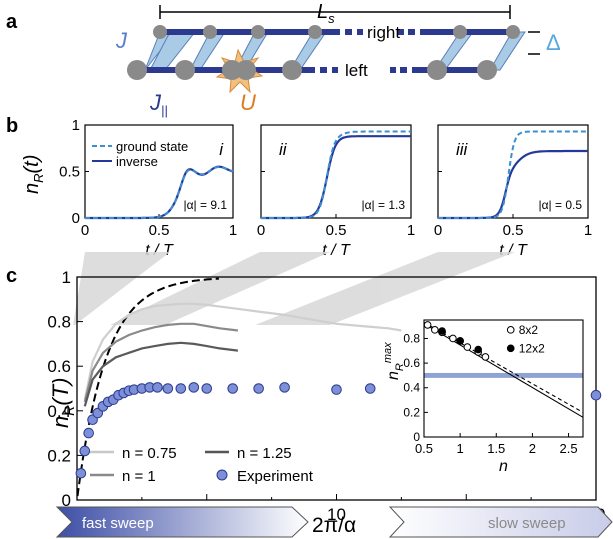 The width and height of the screenshot is (613, 539). What do you see at coordinates (383, 32) in the screenshot?
I see `right-label: right` at bounding box center [383, 32].